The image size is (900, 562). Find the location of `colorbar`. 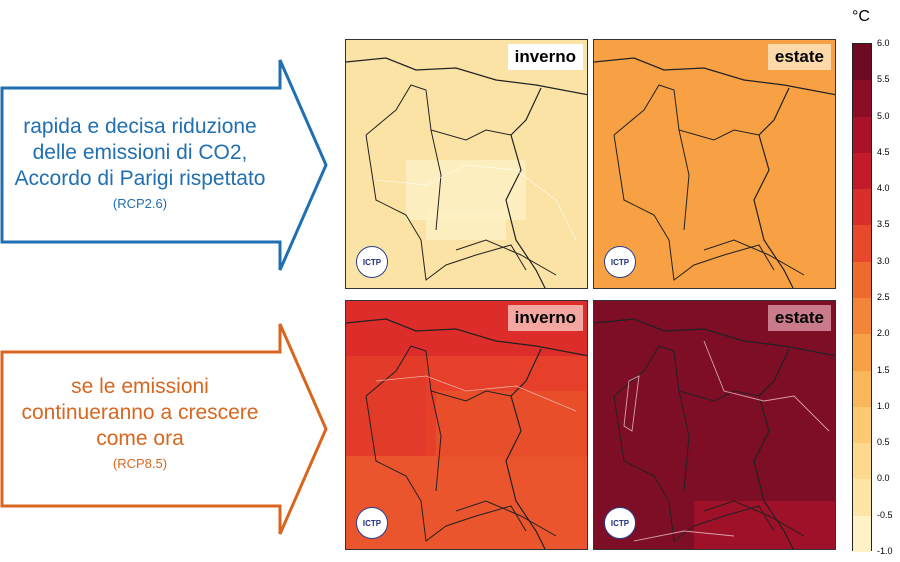

colorbar is located at coordinates (862, 298).